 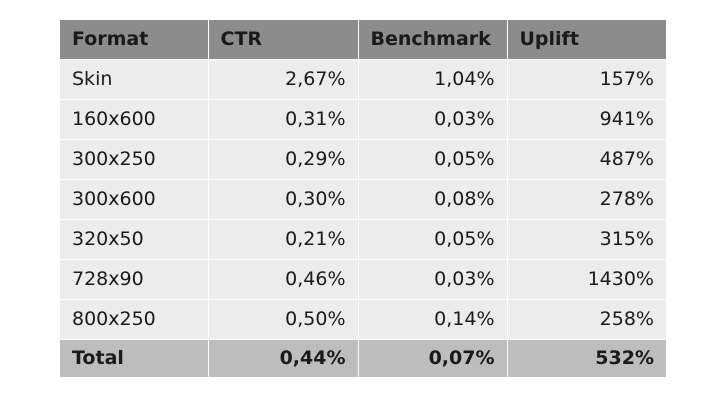 What do you see at coordinates (134, 40) in the screenshot?
I see `column-header-format: Format` at bounding box center [134, 40].